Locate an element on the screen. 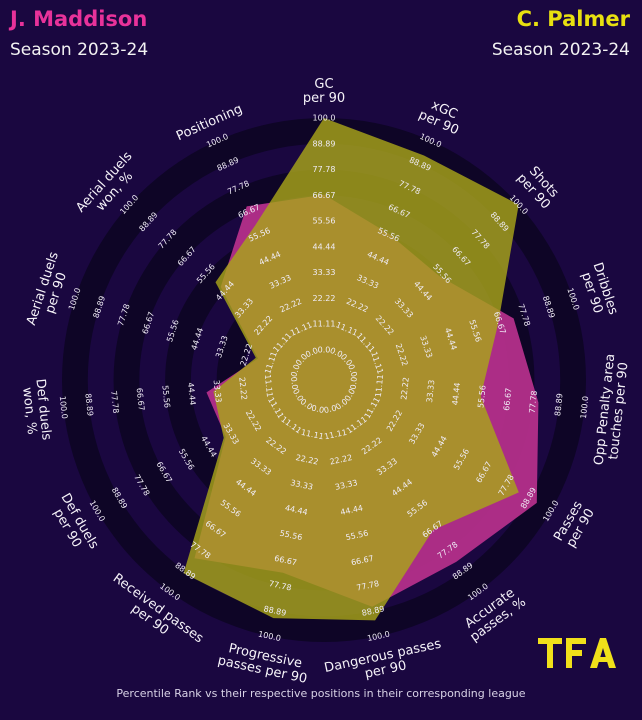 The height and width of the screenshot is (720, 642). axis-label: Aerial duelsper 90 is located at coordinates (49, 291).